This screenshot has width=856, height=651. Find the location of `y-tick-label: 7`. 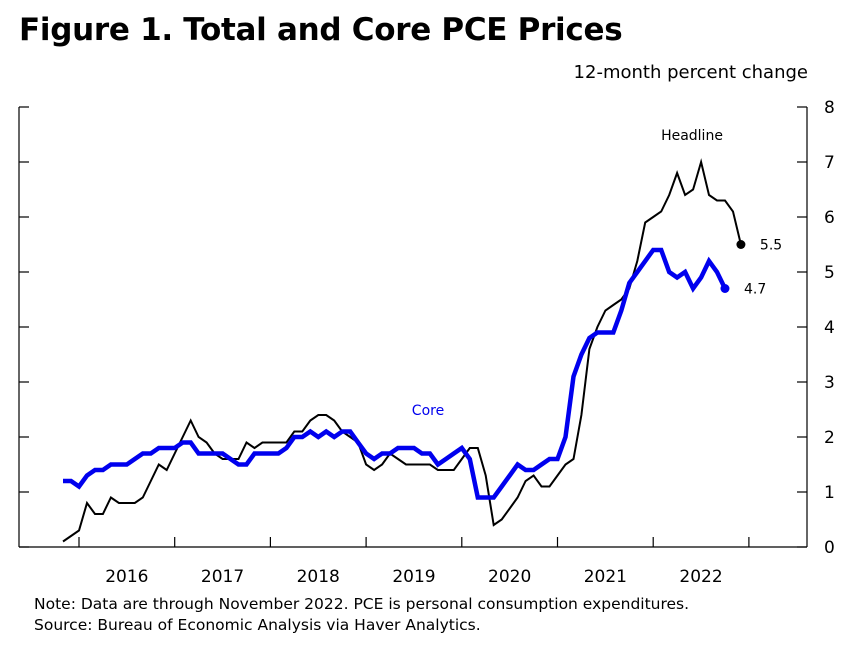

y-tick-label: 7 is located at coordinates (829, 163).